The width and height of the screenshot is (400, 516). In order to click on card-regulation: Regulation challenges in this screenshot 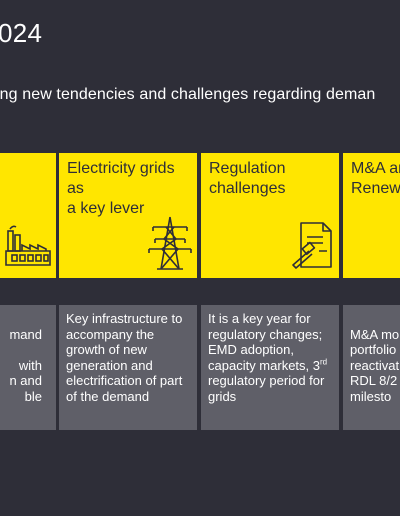, I will do `click(270, 215)`.